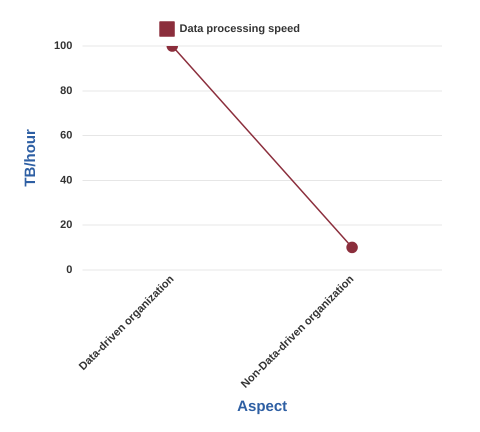  Describe the element at coordinates (69, 270) in the screenshot. I see `y-tick-label: 0` at that location.